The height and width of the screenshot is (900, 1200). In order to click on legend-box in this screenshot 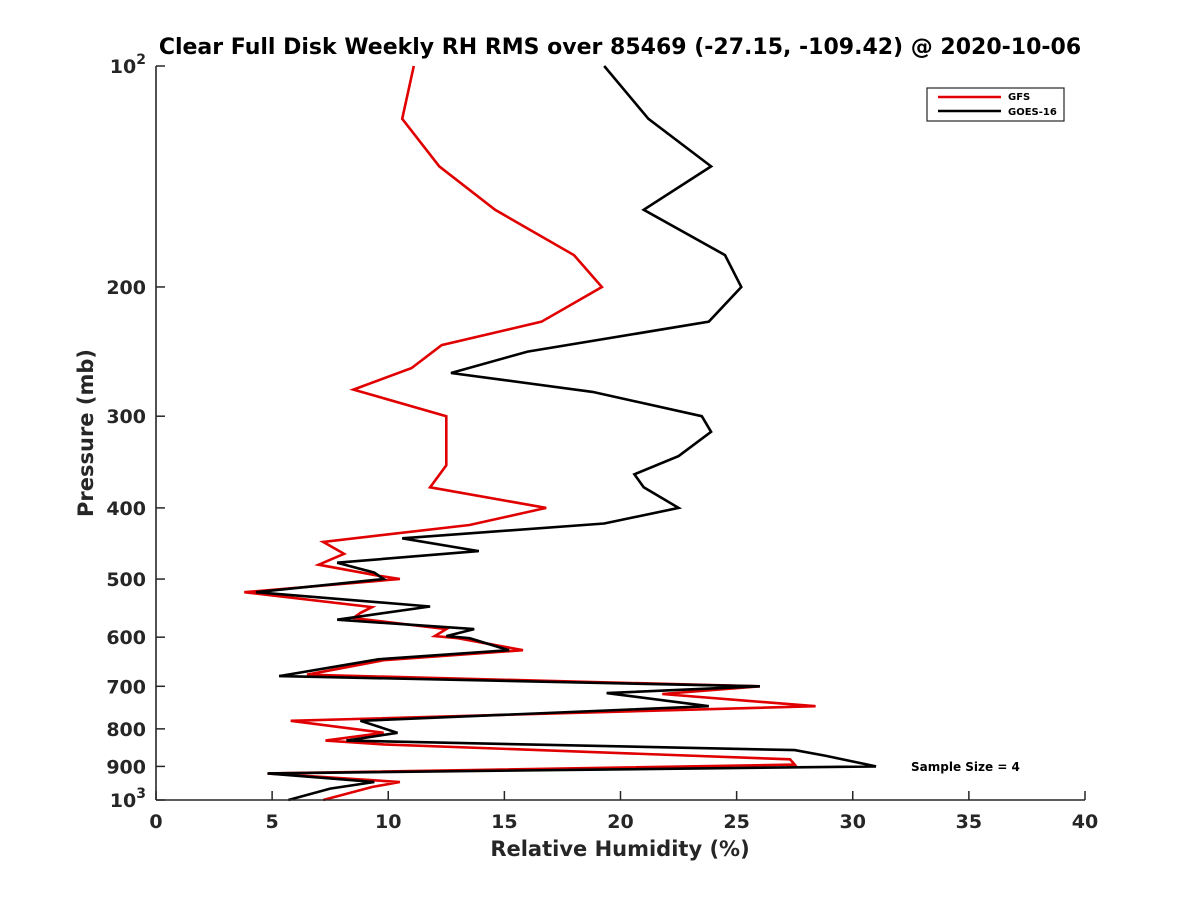, I will do `click(995, 104)`.